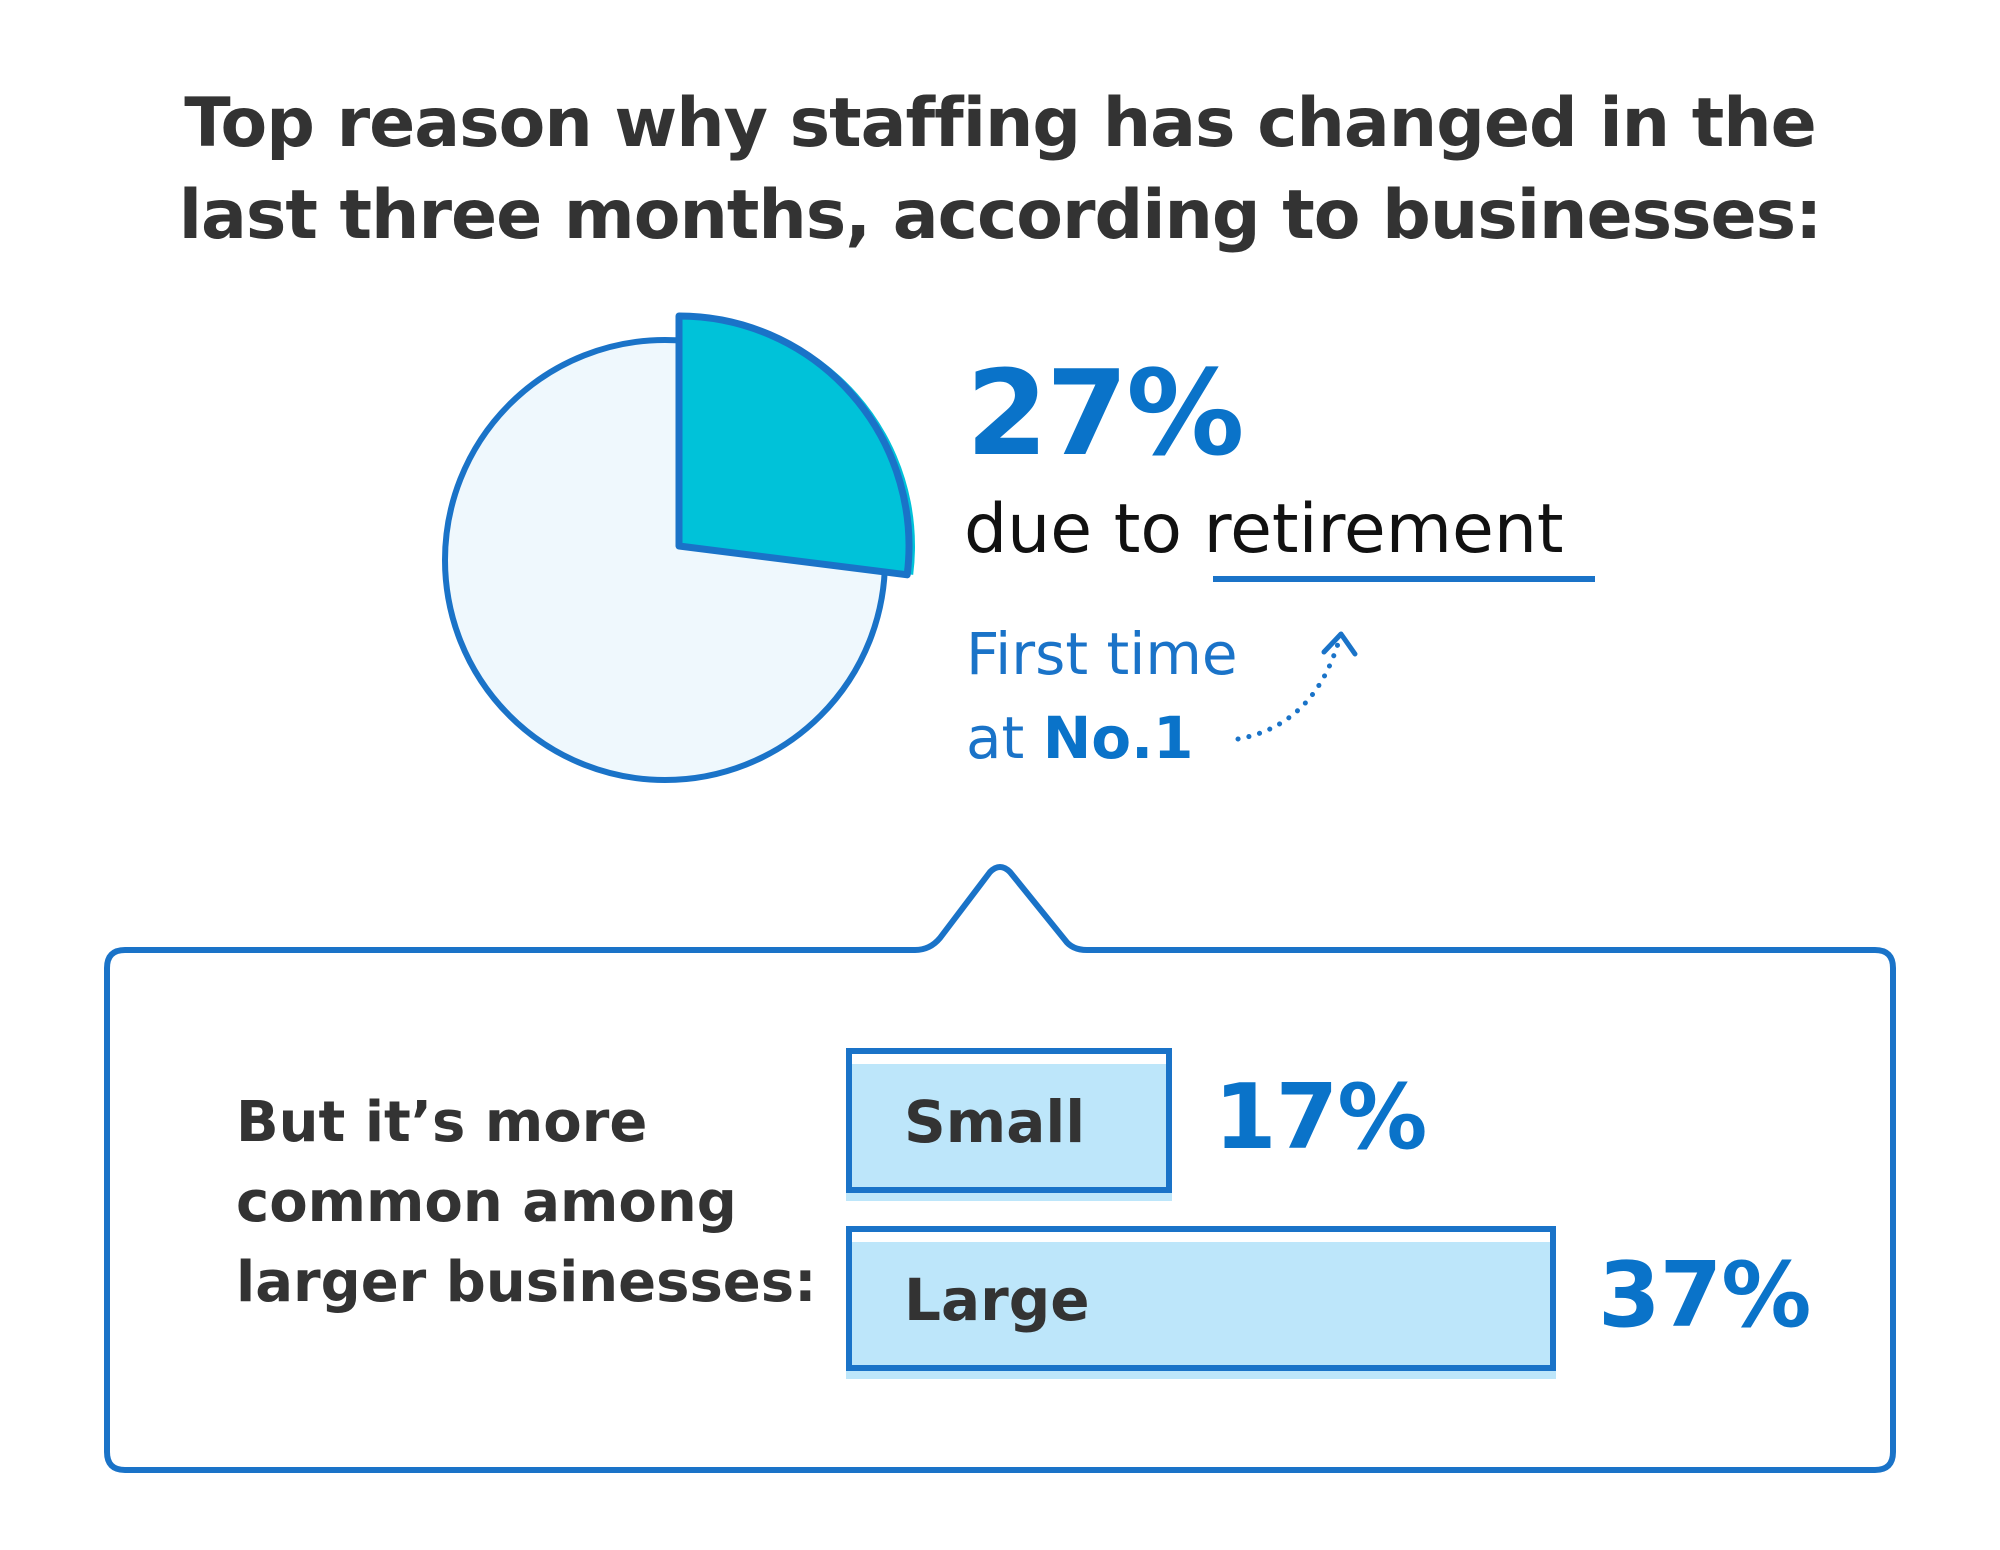 The width and height of the screenshot is (2000, 1550). Describe the element at coordinates (1404, 579) in the screenshot. I see `keyword-underline` at that location.